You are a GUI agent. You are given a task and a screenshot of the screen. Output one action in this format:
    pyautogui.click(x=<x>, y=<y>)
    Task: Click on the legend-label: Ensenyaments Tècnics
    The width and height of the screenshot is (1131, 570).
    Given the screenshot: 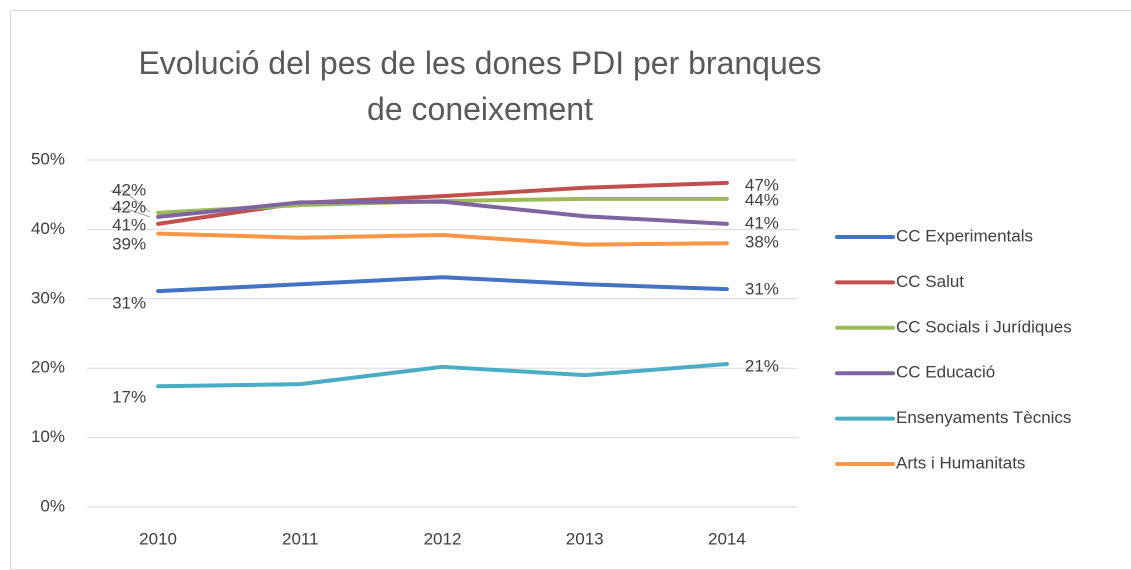 What is the action you would take?
    pyautogui.click(x=983, y=417)
    